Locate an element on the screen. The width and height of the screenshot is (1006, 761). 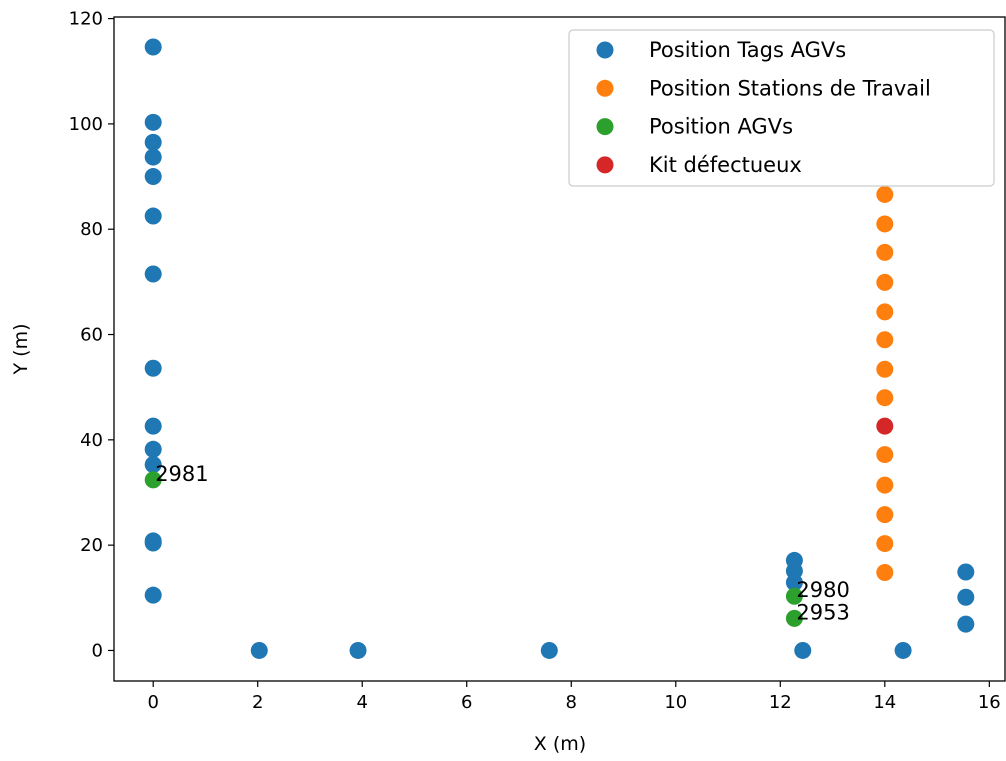
legend-box is located at coordinates (781, 108).